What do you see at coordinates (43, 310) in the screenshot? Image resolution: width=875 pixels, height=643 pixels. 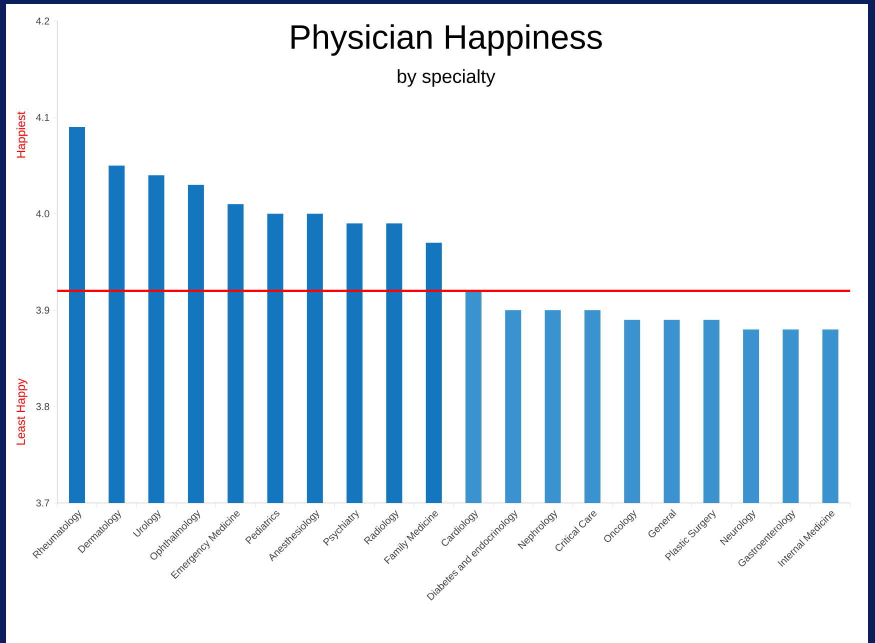 I see `y-tick-label: 3.9` at bounding box center [43, 310].